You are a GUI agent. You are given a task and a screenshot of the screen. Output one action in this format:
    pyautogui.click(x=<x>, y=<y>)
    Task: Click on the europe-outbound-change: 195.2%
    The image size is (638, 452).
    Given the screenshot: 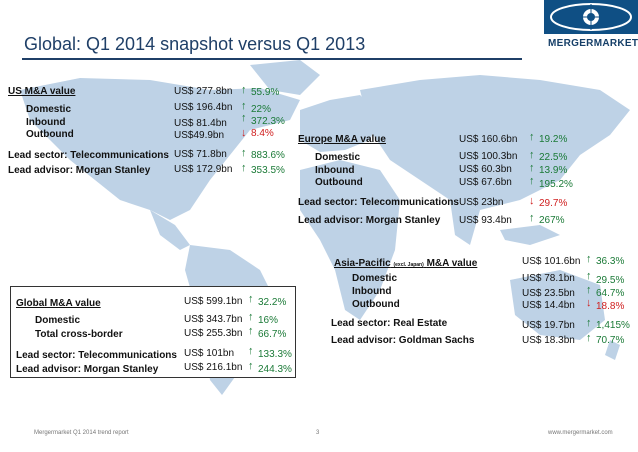 What is the action you would take?
    pyautogui.click(x=556, y=184)
    